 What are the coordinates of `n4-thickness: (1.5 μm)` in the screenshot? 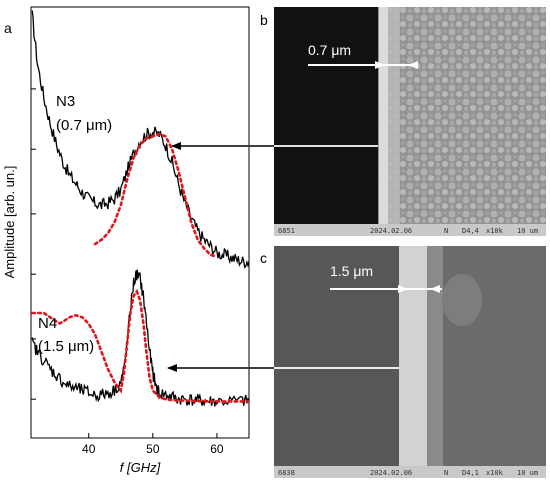 It's located at (66, 346).